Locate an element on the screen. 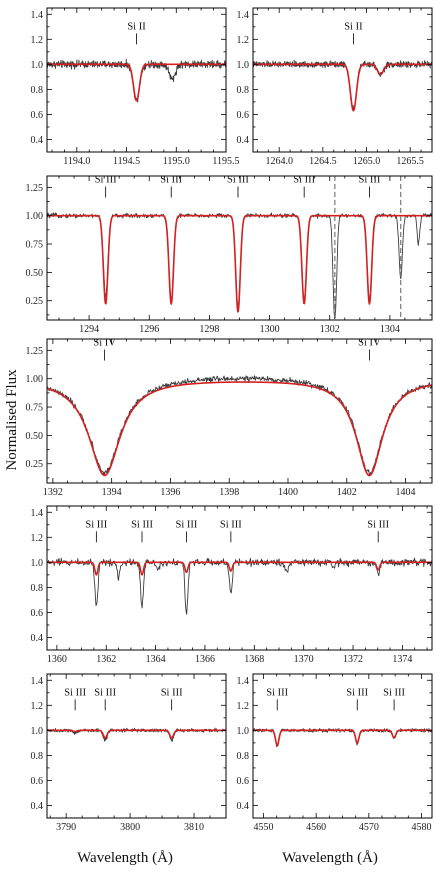 The image size is (436, 872). x-tick-label: 1368 is located at coordinates (254, 659).